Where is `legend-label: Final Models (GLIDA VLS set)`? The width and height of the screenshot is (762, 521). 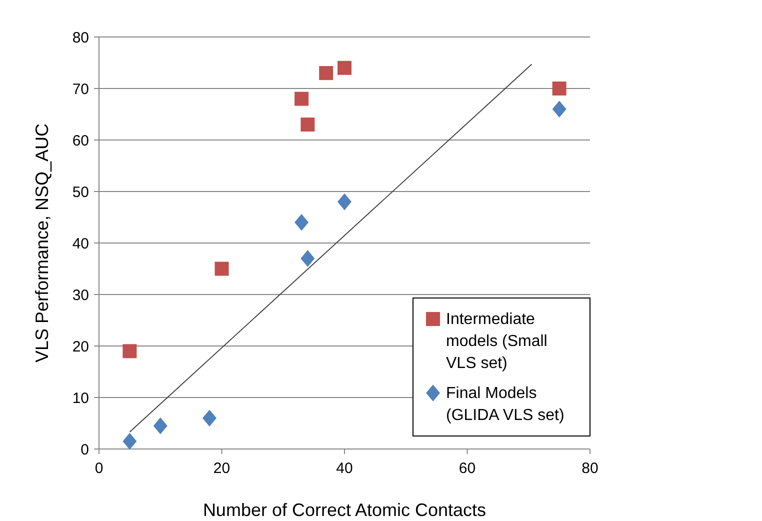 legend-label: Final Models (GLIDA VLS set) is located at coordinates (505, 404).